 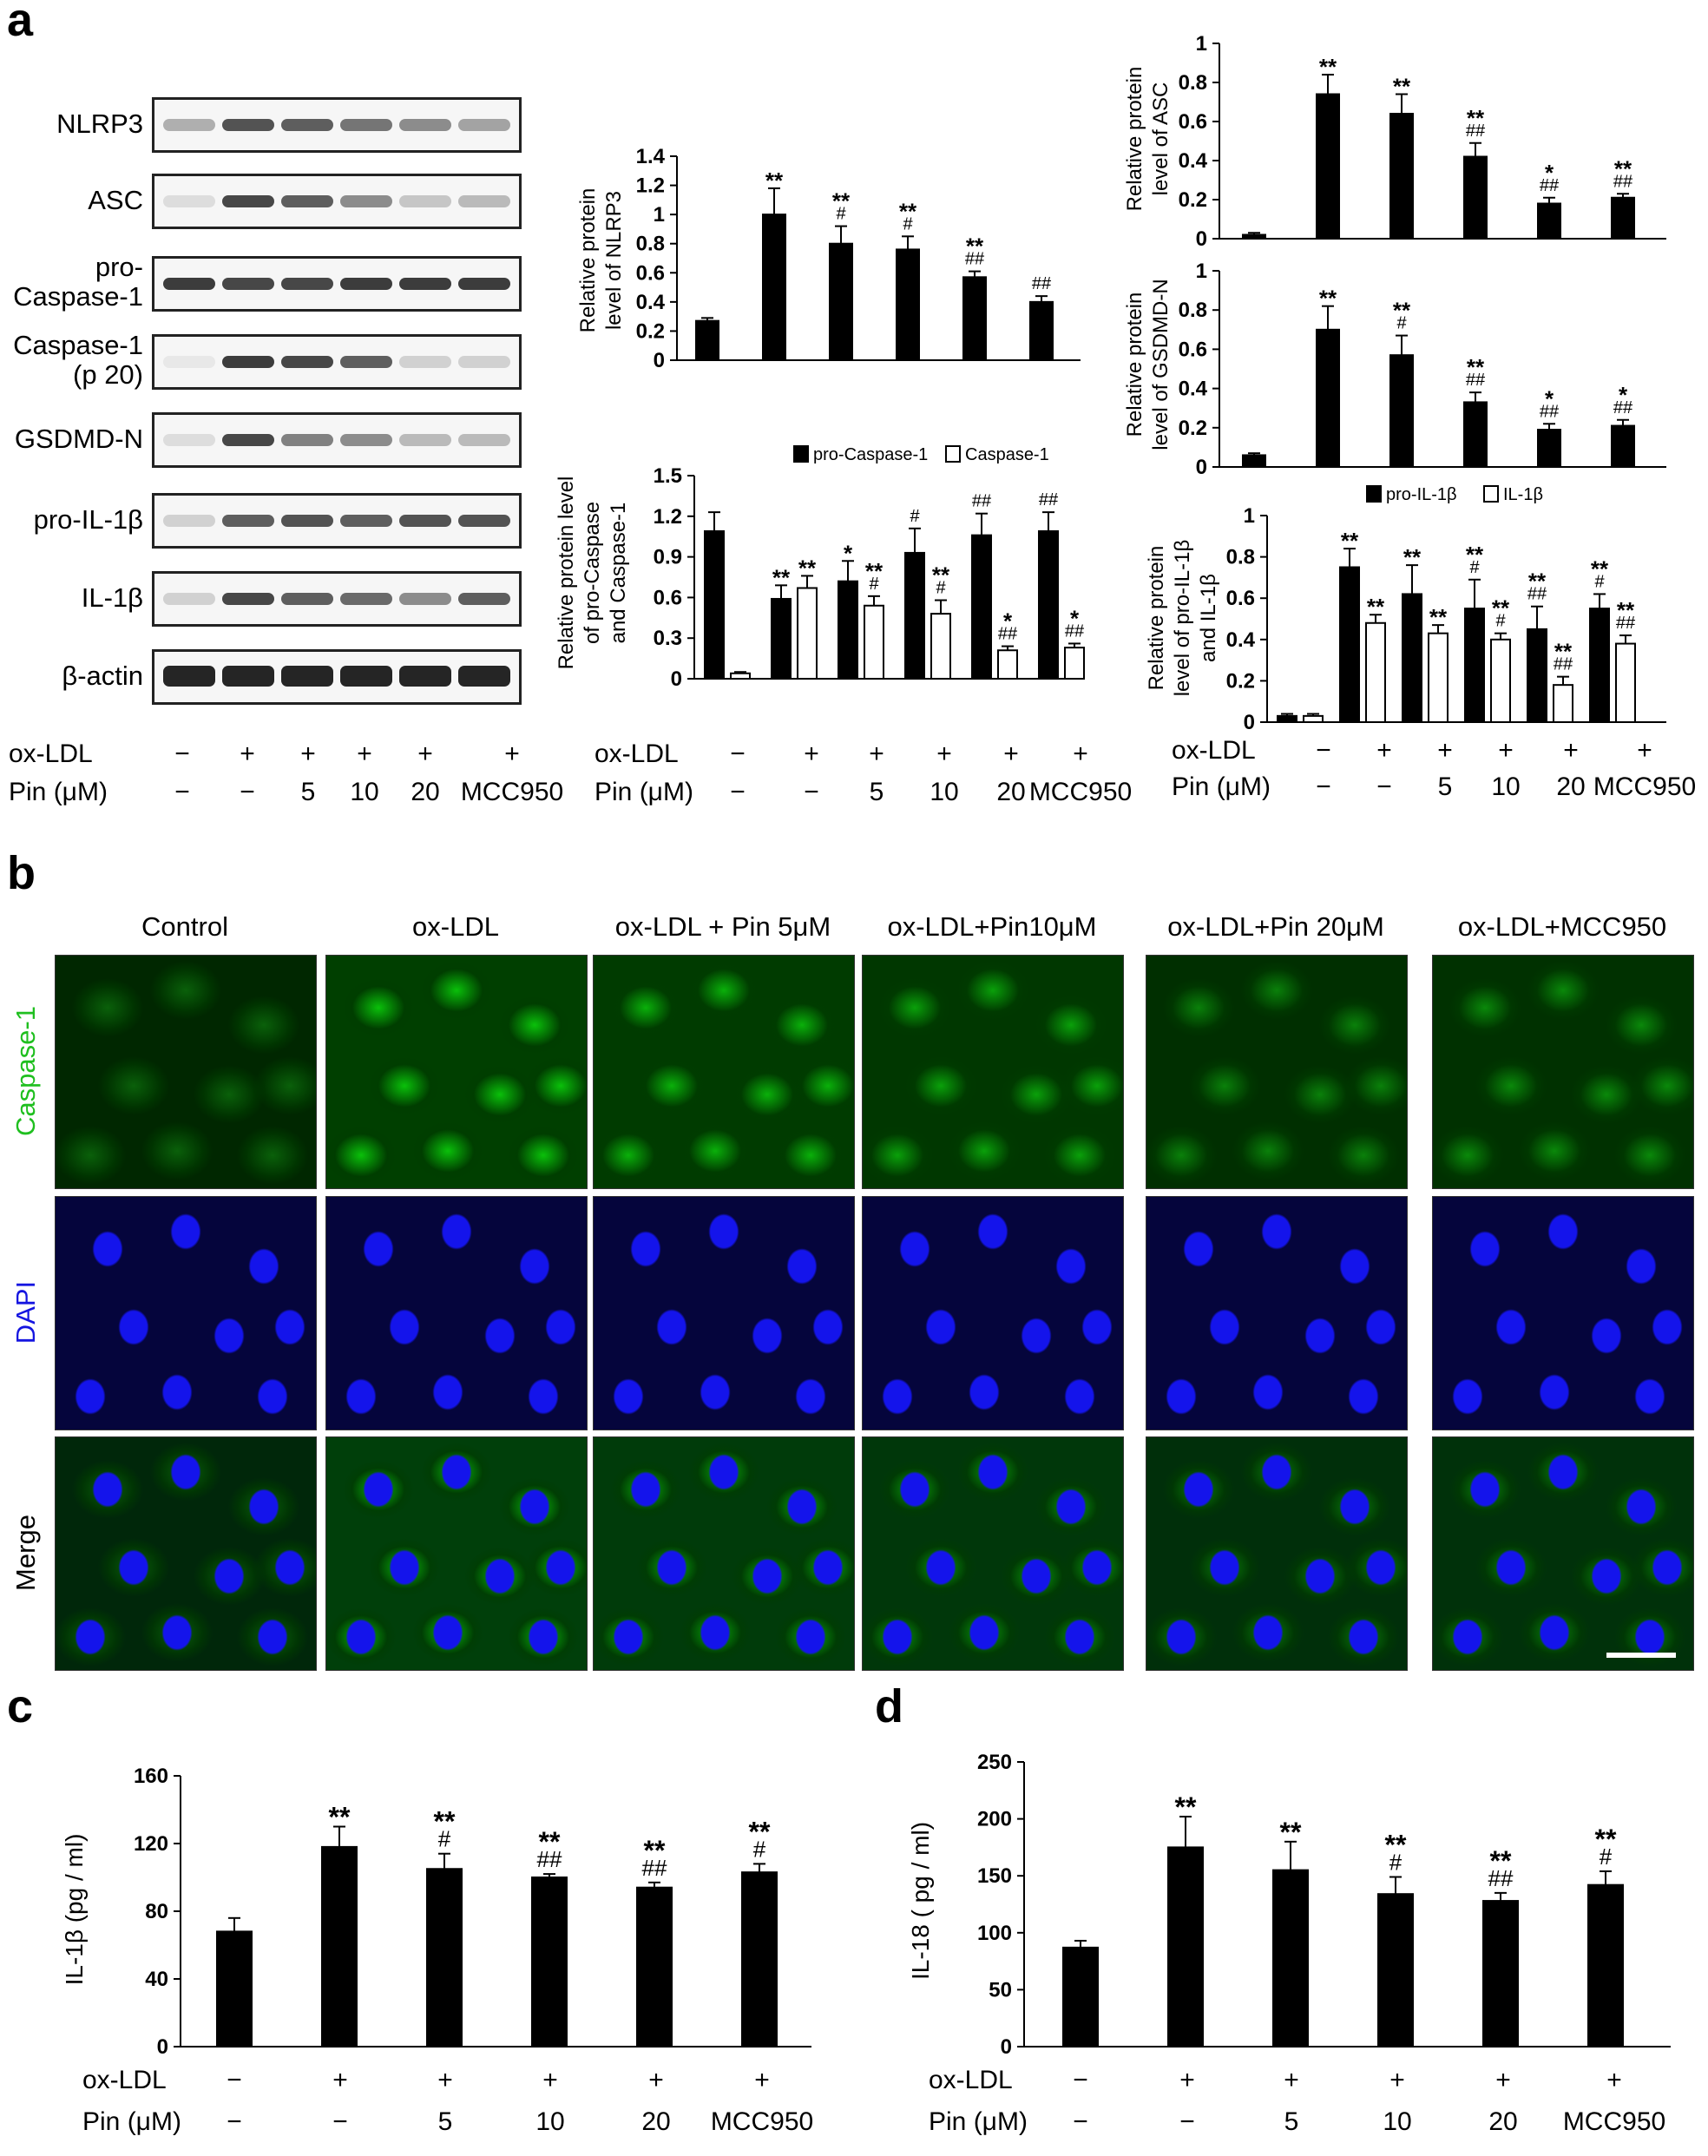 I want to click on significance-star: *, so click(x=1549, y=398).